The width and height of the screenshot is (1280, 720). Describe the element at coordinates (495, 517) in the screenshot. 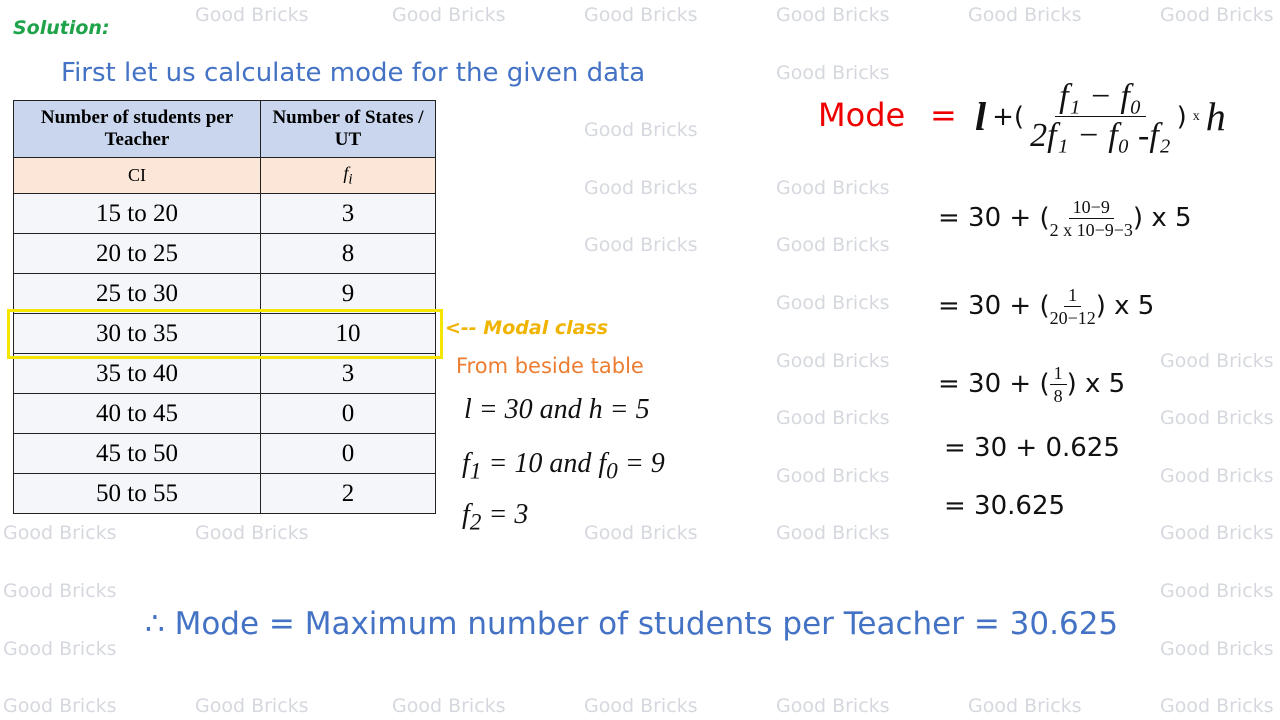

I see `given-f2: f2 = 3` at that location.